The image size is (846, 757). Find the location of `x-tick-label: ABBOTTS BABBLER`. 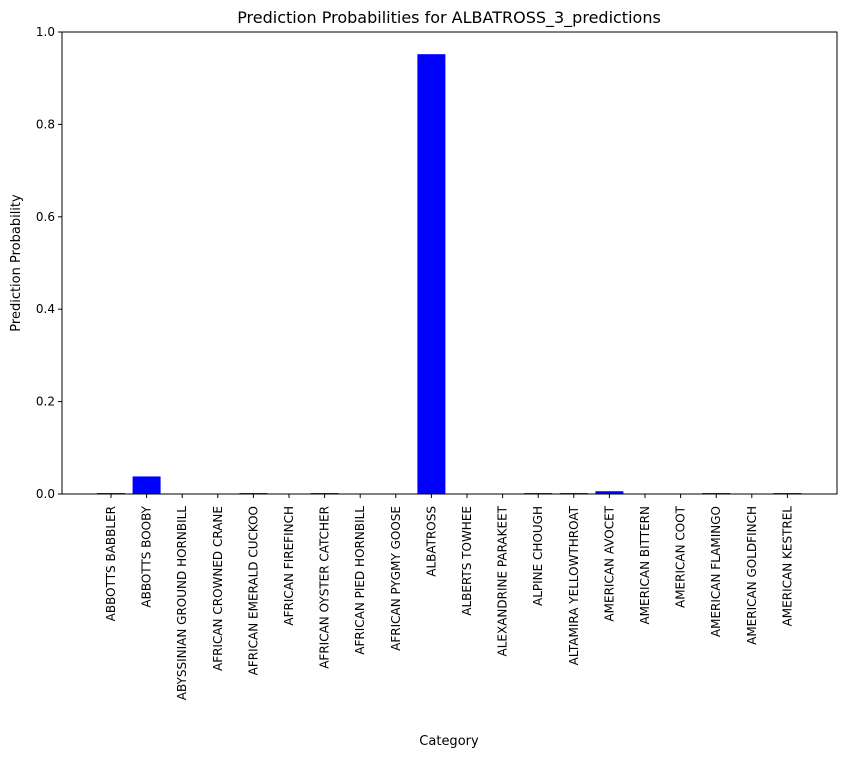

x-tick-label: ABBOTTS BABBLER is located at coordinates (111, 563).